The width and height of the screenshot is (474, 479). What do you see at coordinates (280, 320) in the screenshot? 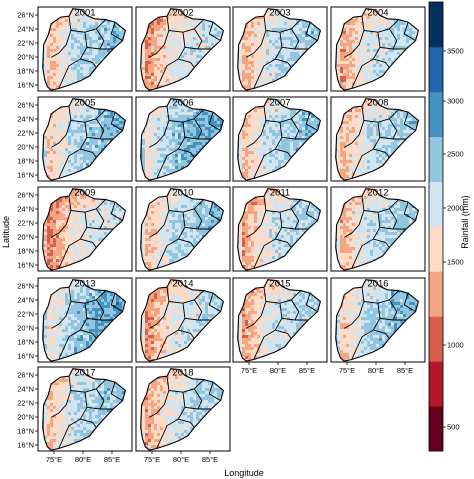
I see `map-panel-2015: 2015` at bounding box center [280, 320].